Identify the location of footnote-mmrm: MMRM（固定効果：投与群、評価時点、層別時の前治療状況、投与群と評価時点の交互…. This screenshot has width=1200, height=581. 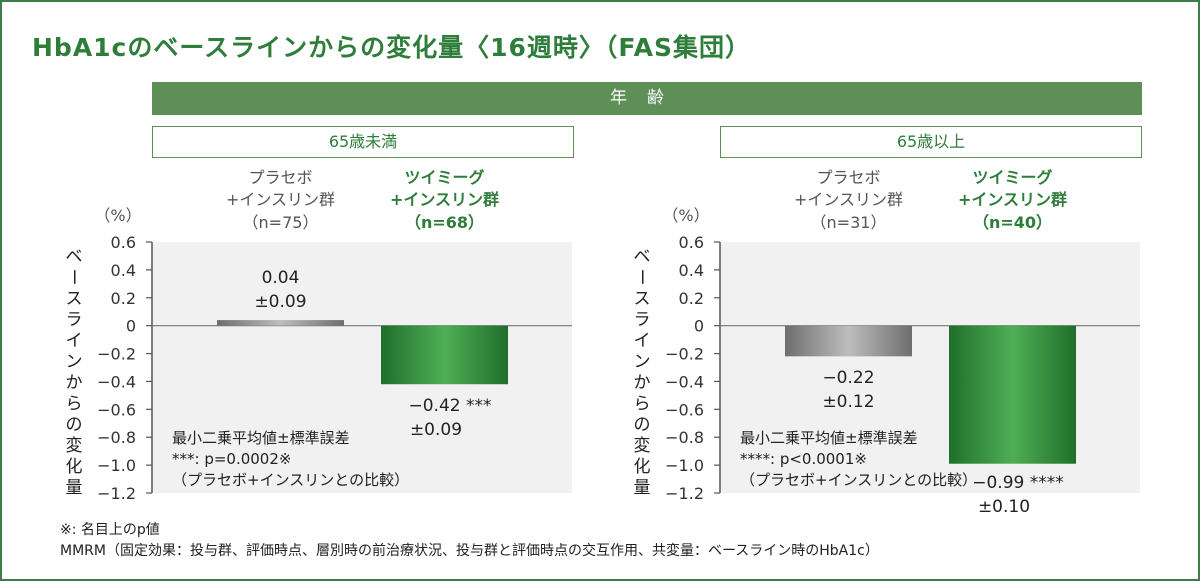
(469, 551).